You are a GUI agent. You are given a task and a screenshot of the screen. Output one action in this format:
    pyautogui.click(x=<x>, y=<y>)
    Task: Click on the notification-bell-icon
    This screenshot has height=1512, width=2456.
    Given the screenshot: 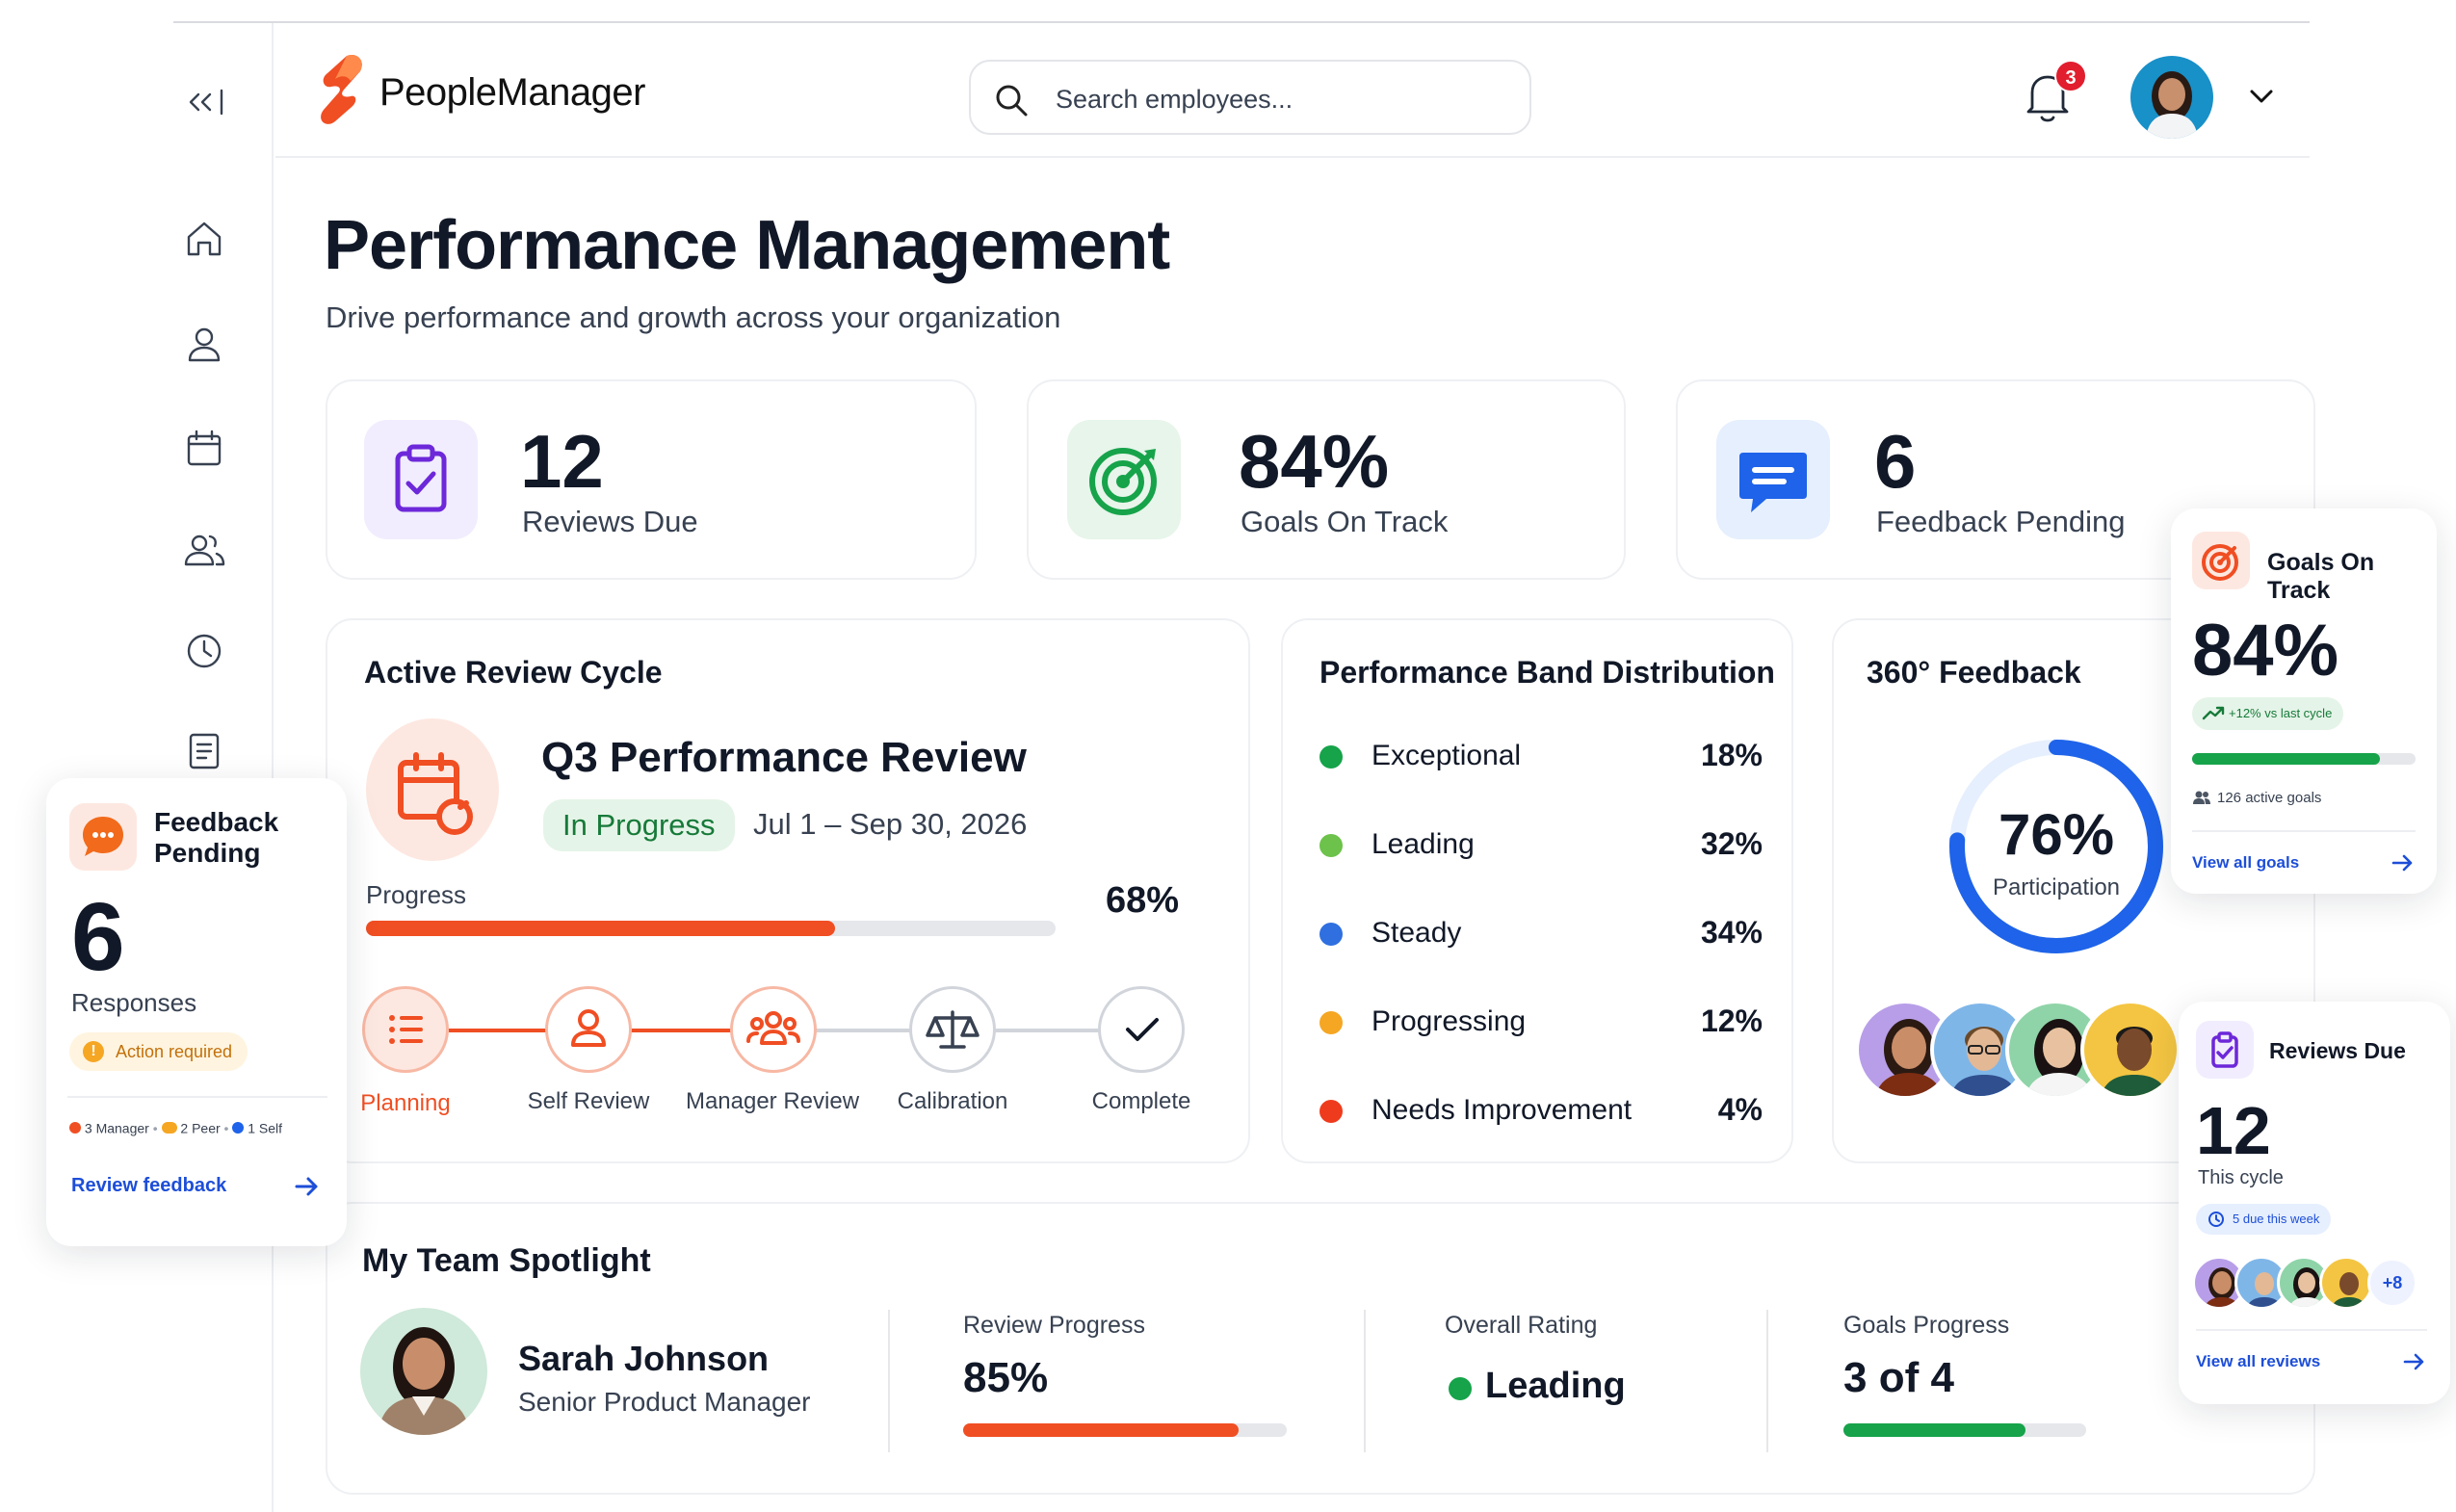 What is the action you would take?
    pyautogui.click(x=2048, y=96)
    